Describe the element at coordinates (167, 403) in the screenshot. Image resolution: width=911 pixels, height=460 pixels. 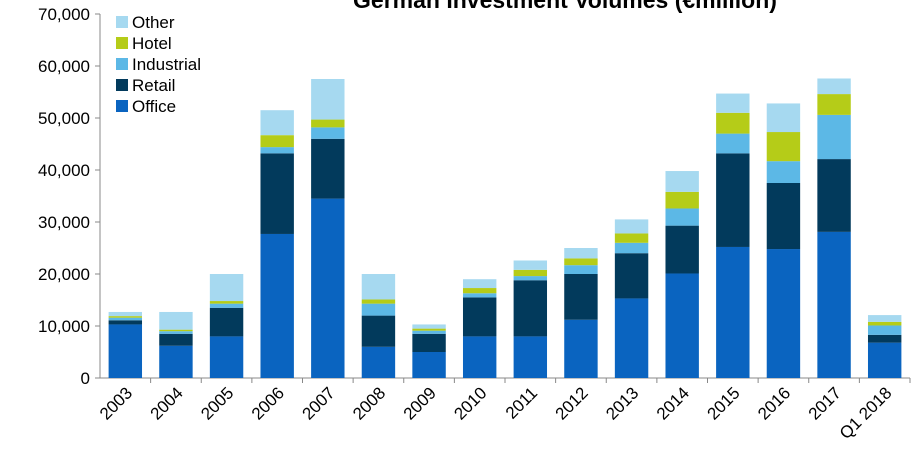
I see `x-tick-label: 2004` at that location.